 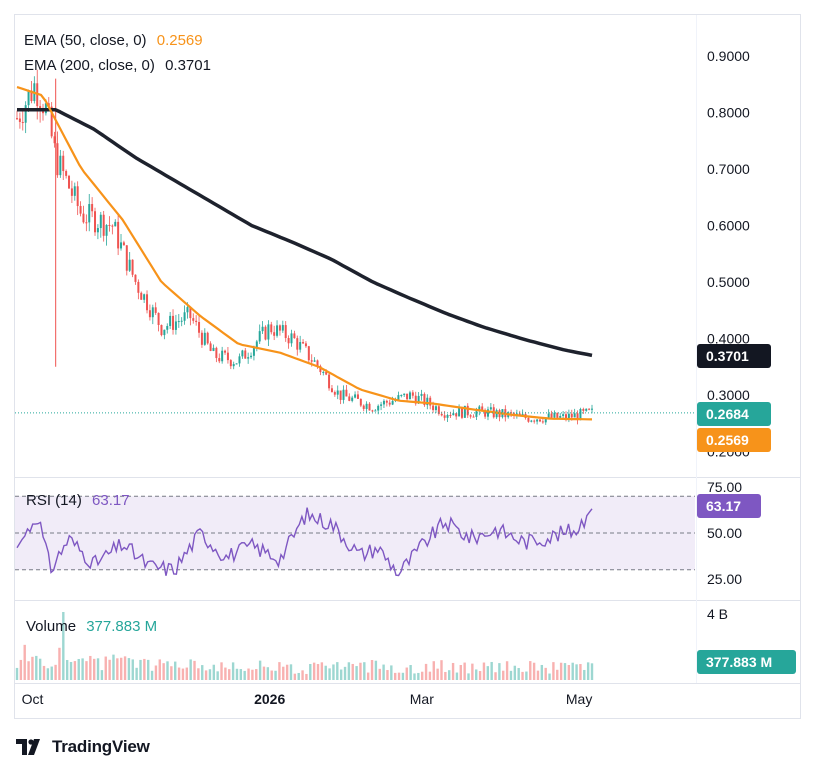 I want to click on rsi-legend-value: 63.17, so click(x=111, y=500).